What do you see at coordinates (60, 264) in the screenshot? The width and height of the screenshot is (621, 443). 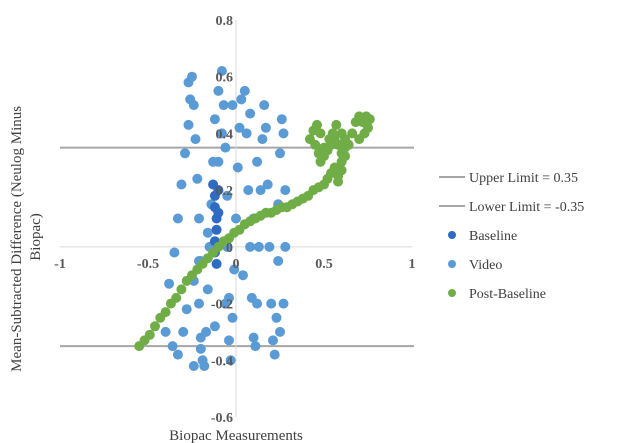 I see `x-tick-label: -1` at bounding box center [60, 264].